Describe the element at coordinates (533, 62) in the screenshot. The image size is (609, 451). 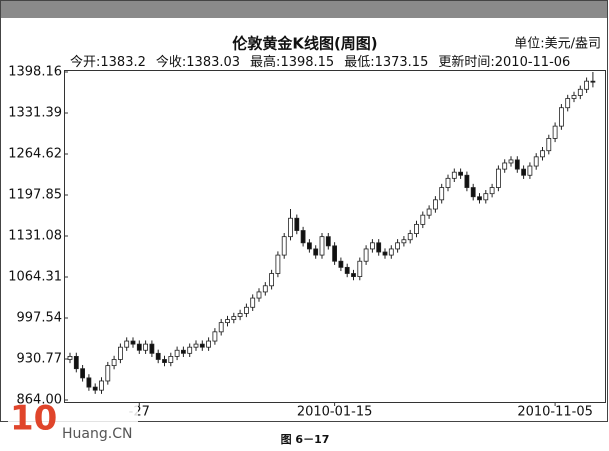
I see `info-value: 2010-11-06` at that location.